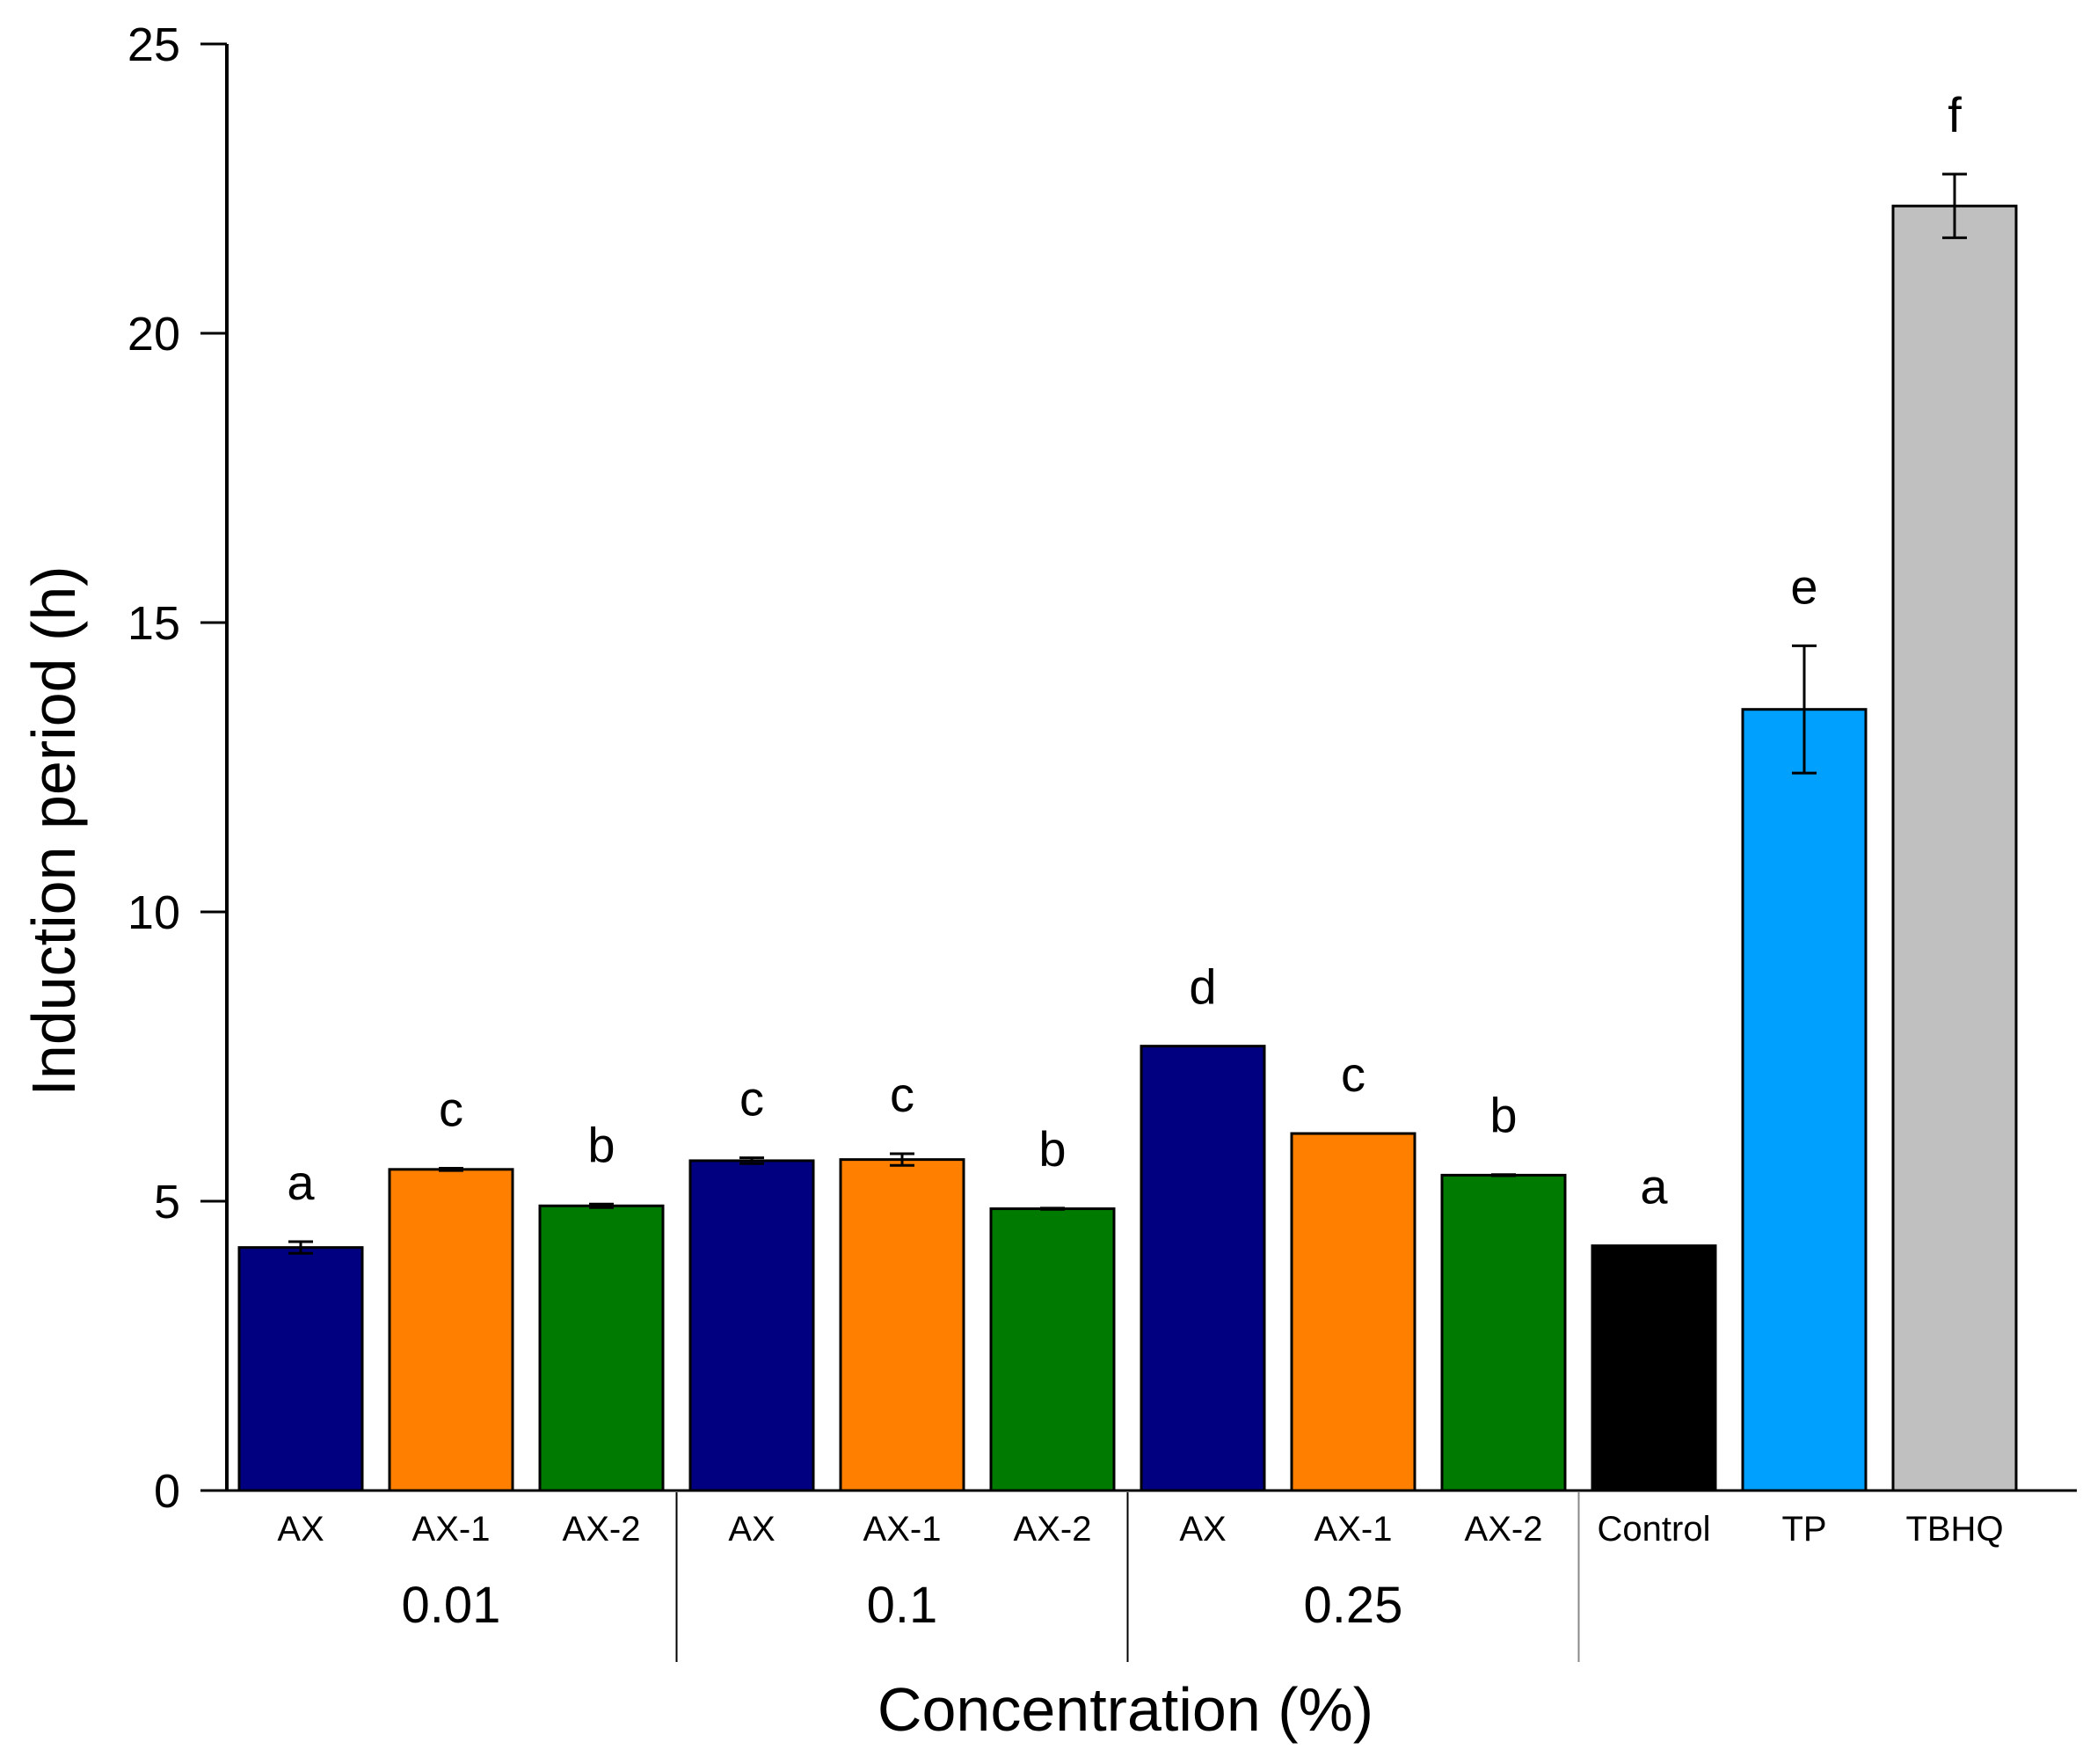  Describe the element at coordinates (1805, 1100) in the screenshot. I see `bar-tp-ref` at that location.